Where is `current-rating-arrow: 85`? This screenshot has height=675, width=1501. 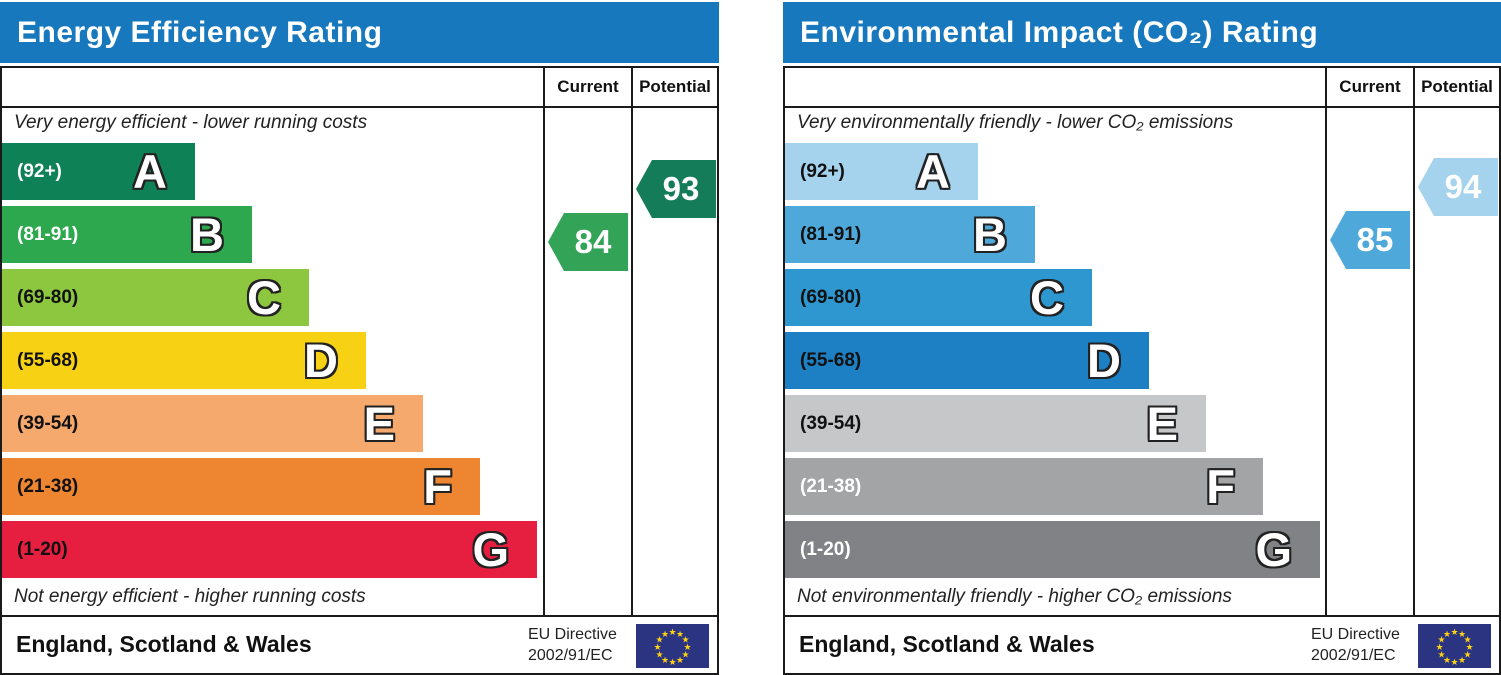
current-rating-arrow: 85 is located at coordinates (1370, 240).